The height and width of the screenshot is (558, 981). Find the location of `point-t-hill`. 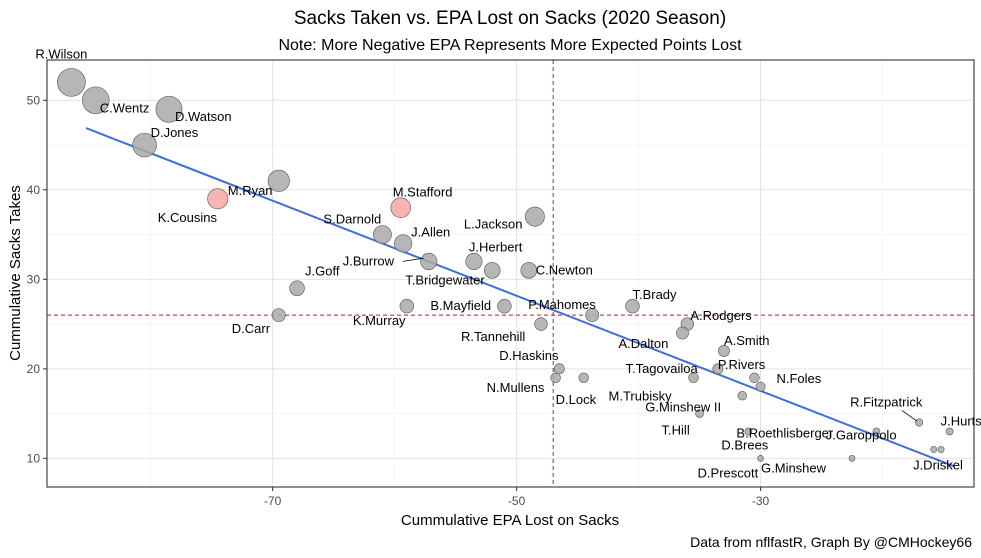

point-t-hill is located at coordinates (699, 413).